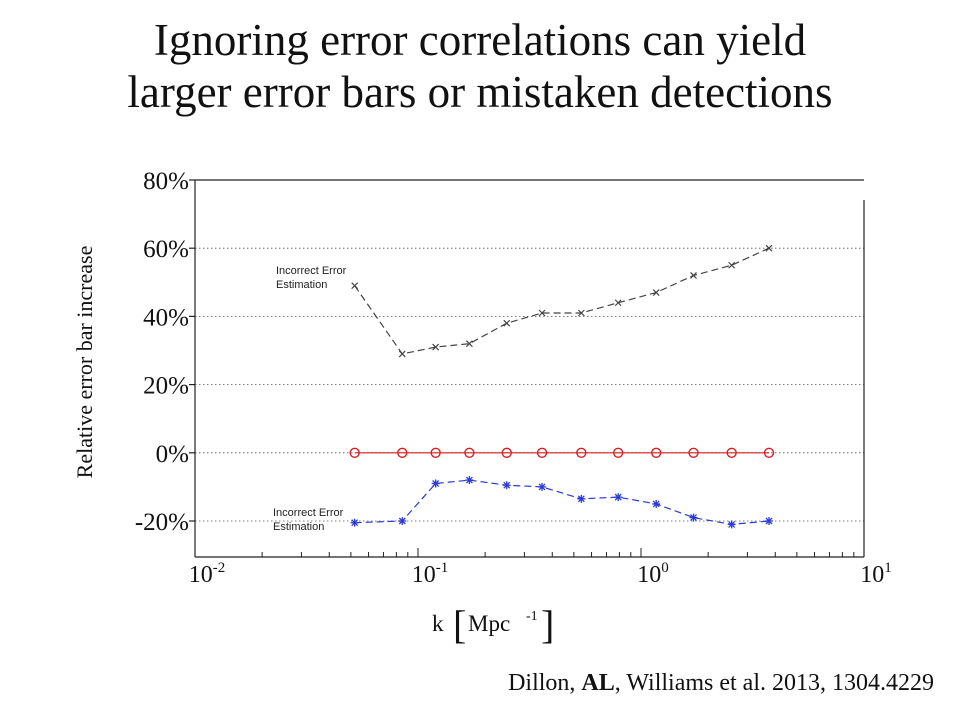  I want to click on y-tick-label: 80%, so click(166, 181).